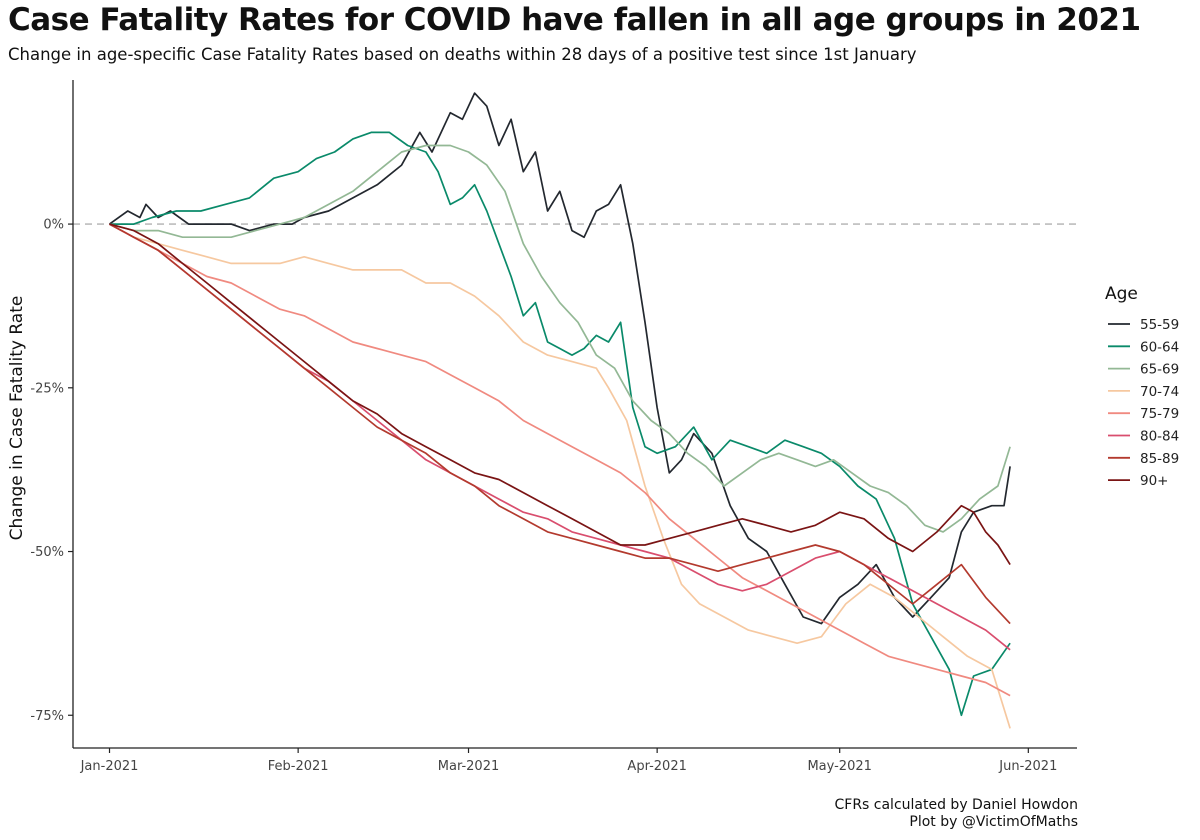  I want to click on x-tick-label: Jan-2021, so click(109, 766).